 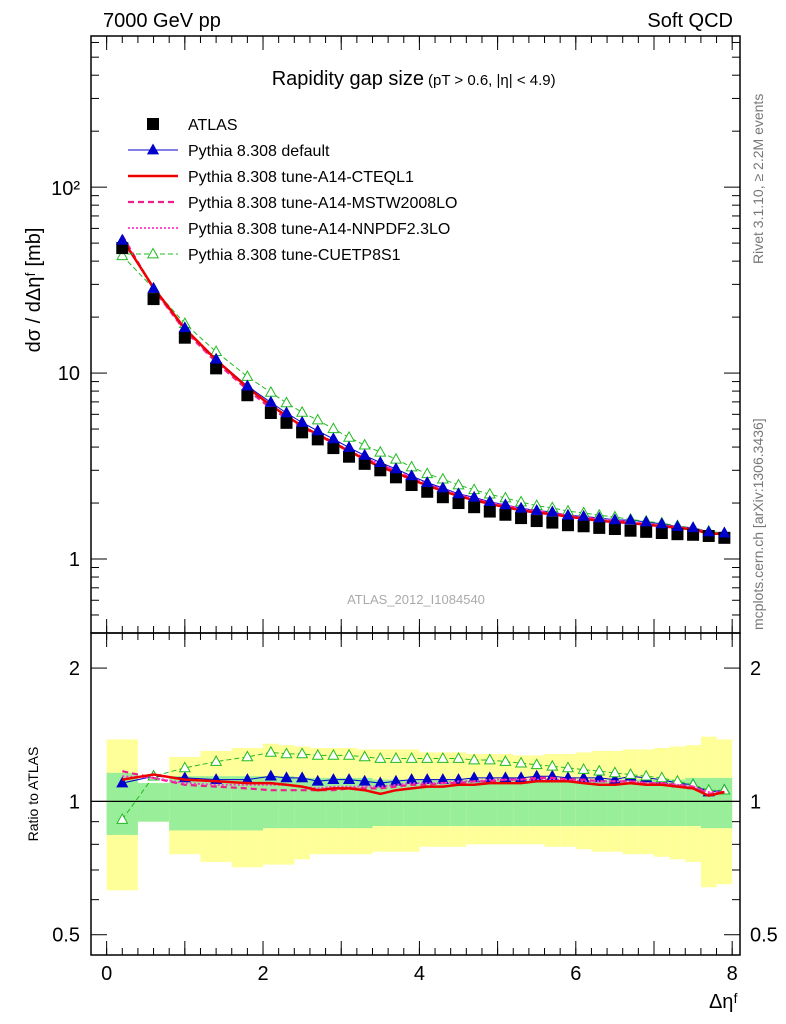 I want to click on legend-label: Pythia 8.308 tune-A14-NNPDF2.3LO, so click(x=319, y=229).